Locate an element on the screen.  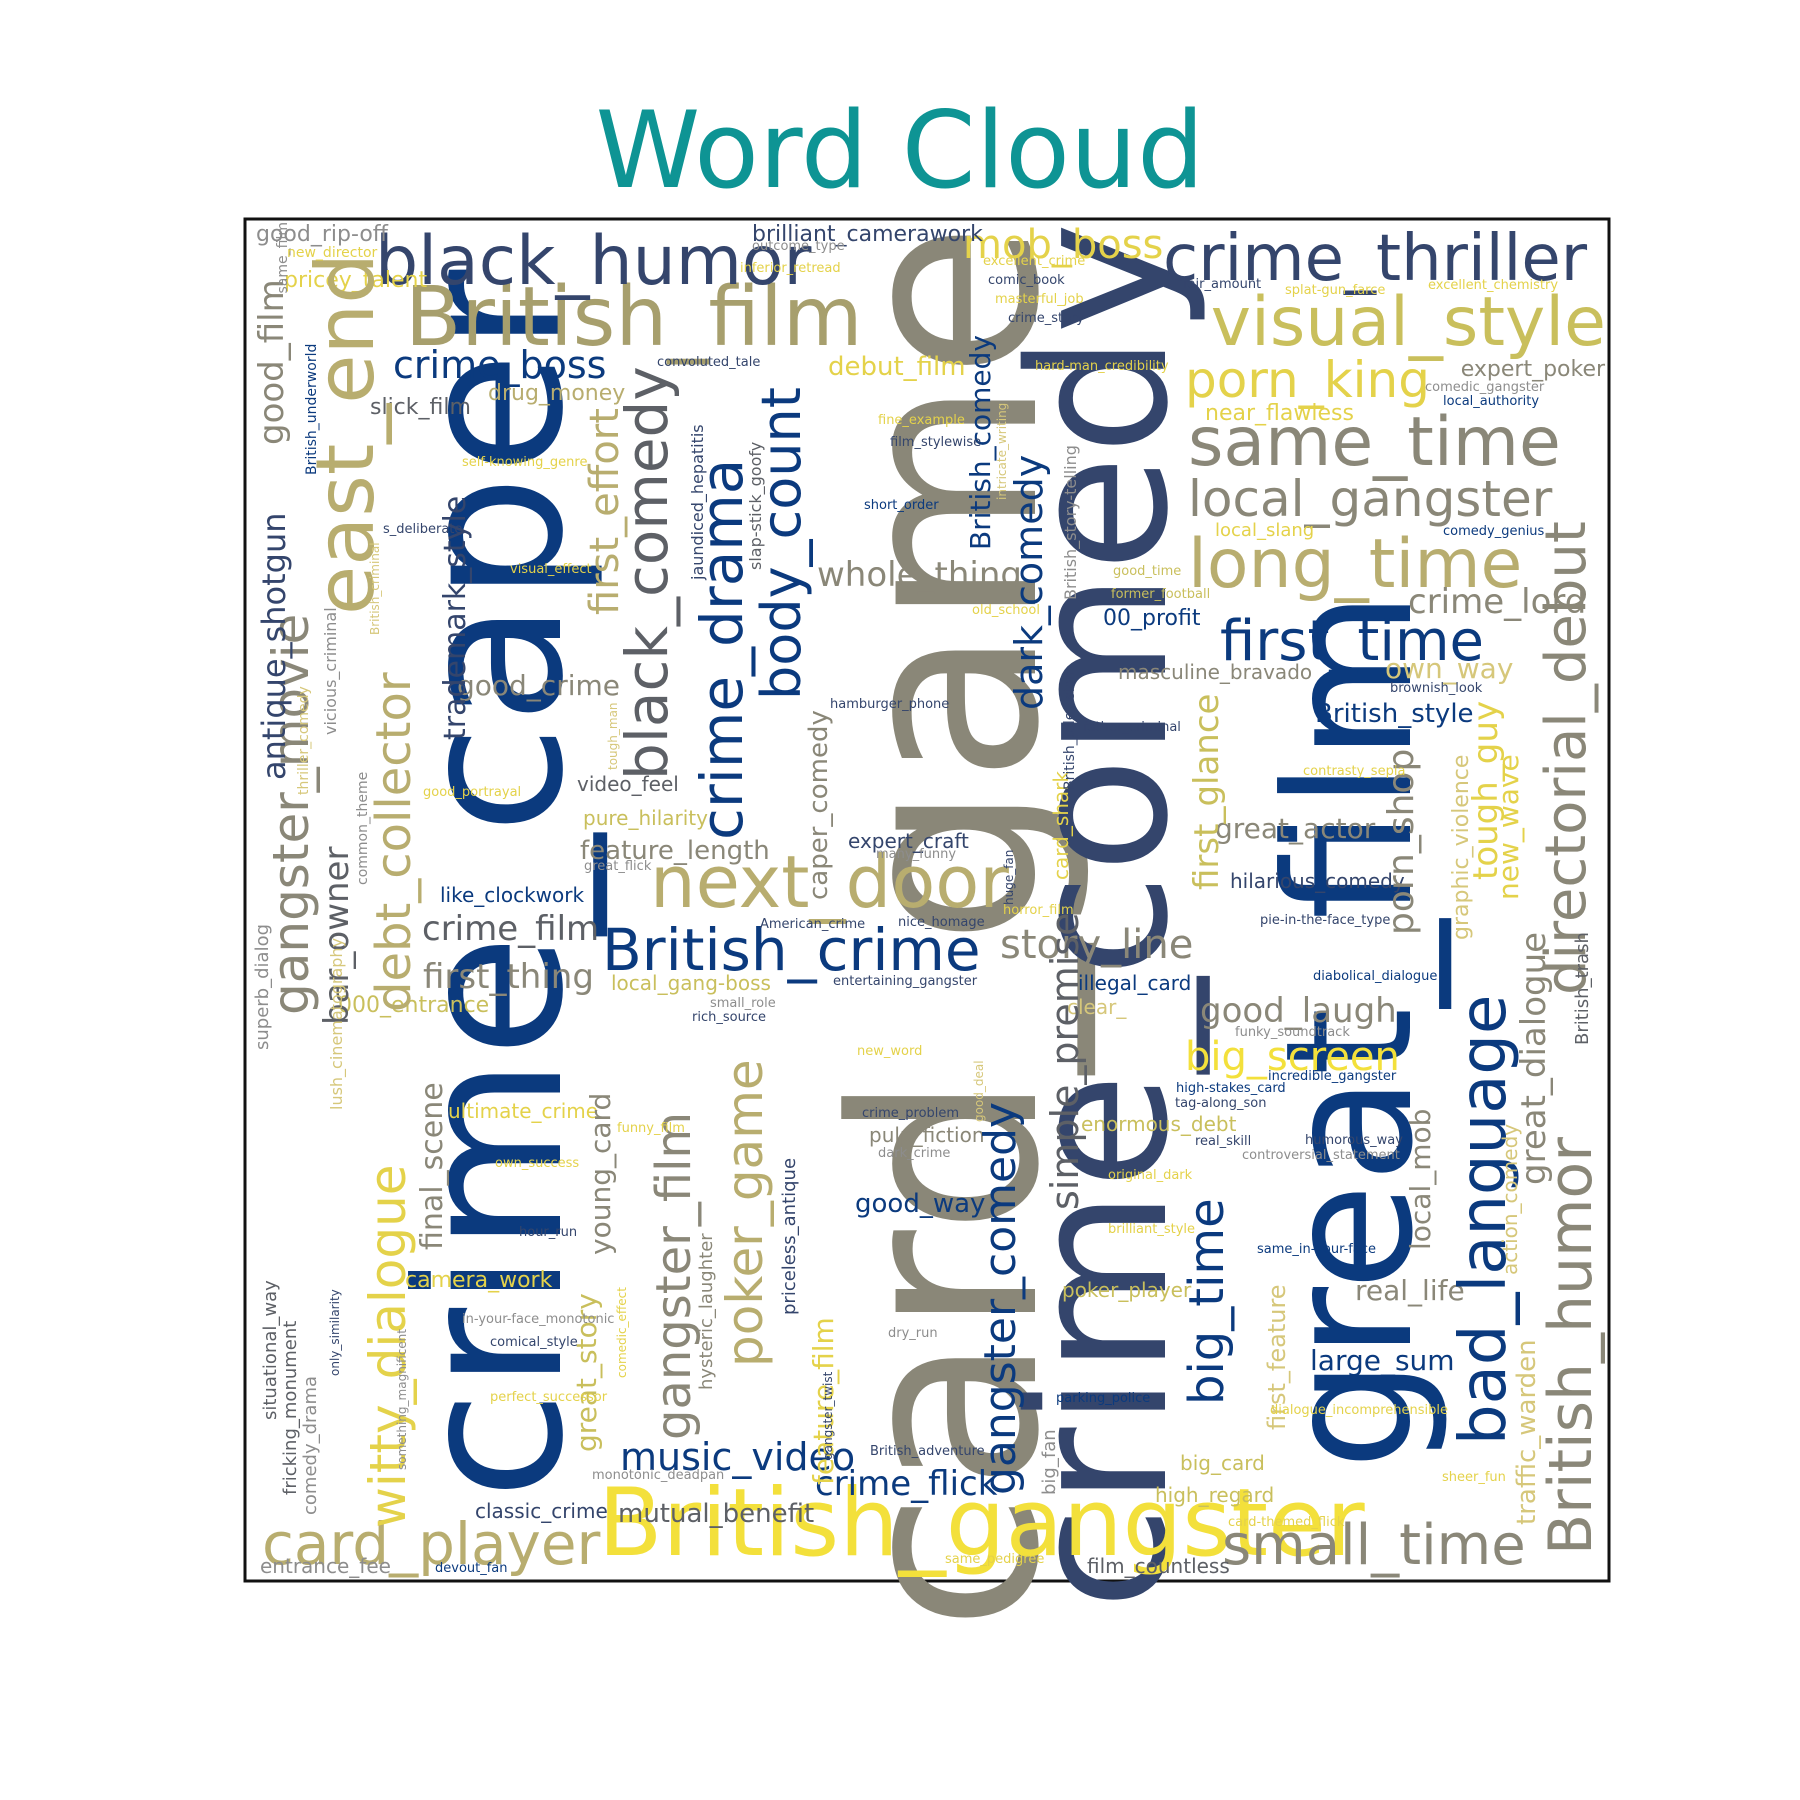
word-own-success: own_success is located at coordinates (537, 1163).